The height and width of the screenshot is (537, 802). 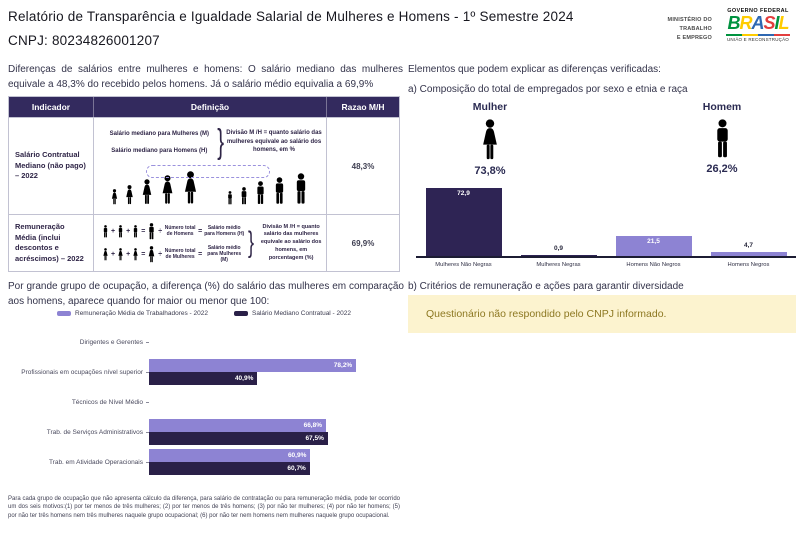 I want to click on composition-bar-column: 4,7, so click(x=748, y=220).